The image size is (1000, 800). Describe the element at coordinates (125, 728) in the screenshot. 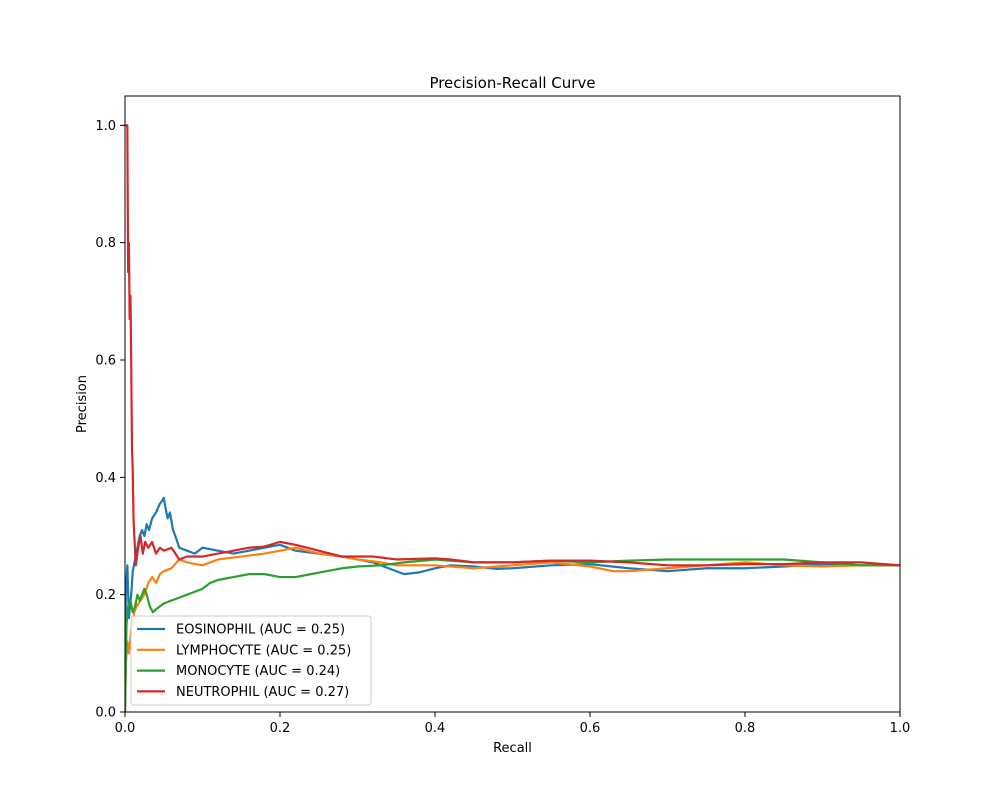

I see `x-tick-label: 0.0` at that location.